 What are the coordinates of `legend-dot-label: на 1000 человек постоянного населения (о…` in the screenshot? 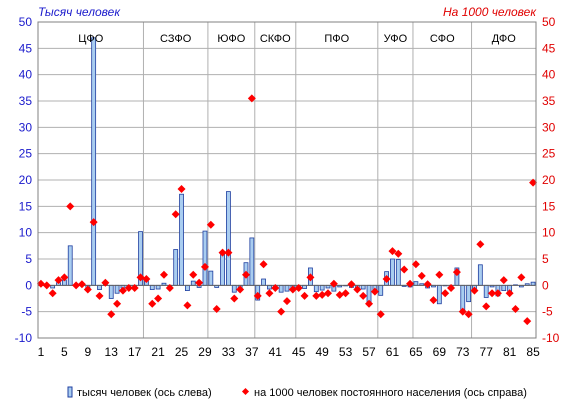 It's located at (390, 393).